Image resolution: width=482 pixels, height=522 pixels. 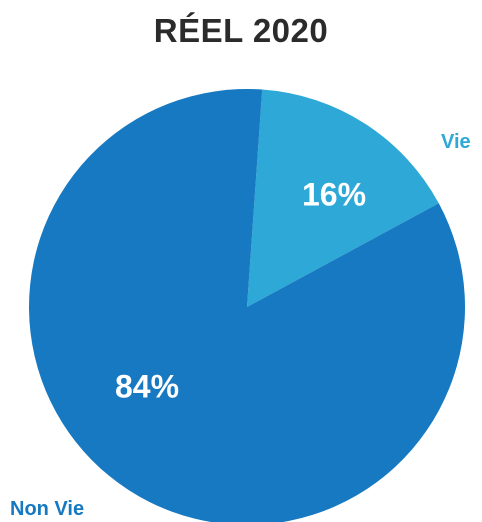 I want to click on slice-value-label-vie: 16%, so click(x=334, y=194).